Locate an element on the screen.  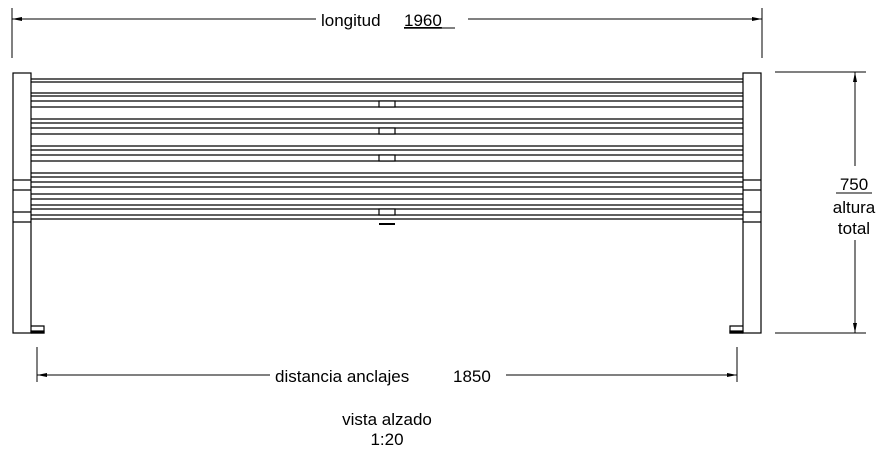
height-value: 750 is located at coordinates (854, 184).